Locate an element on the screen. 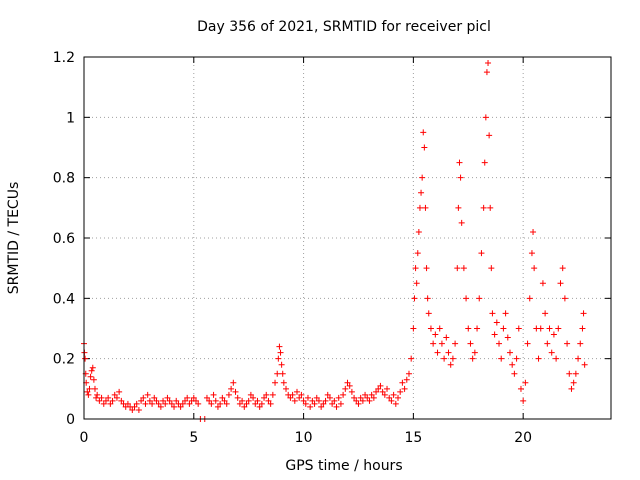 The image size is (640, 480). y-tick-label: 1 is located at coordinates (70, 118).